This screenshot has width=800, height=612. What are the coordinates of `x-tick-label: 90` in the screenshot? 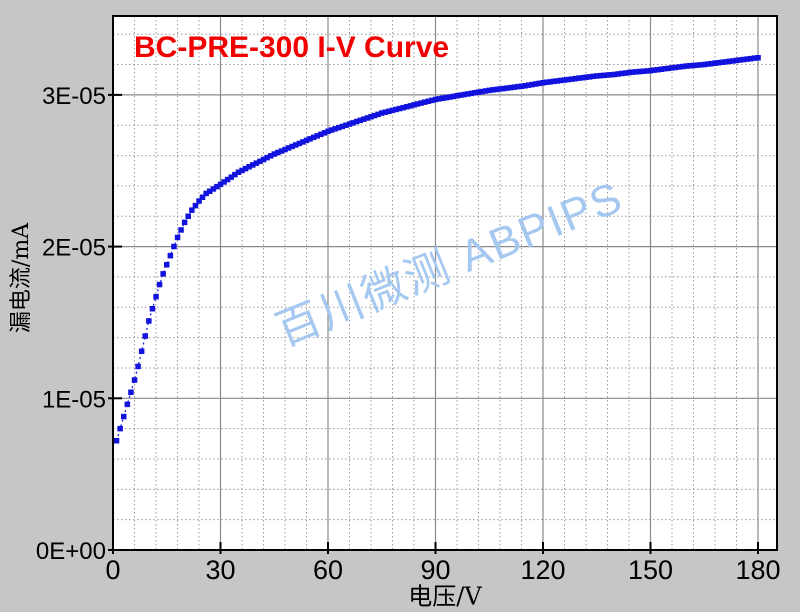 It's located at (435, 570).